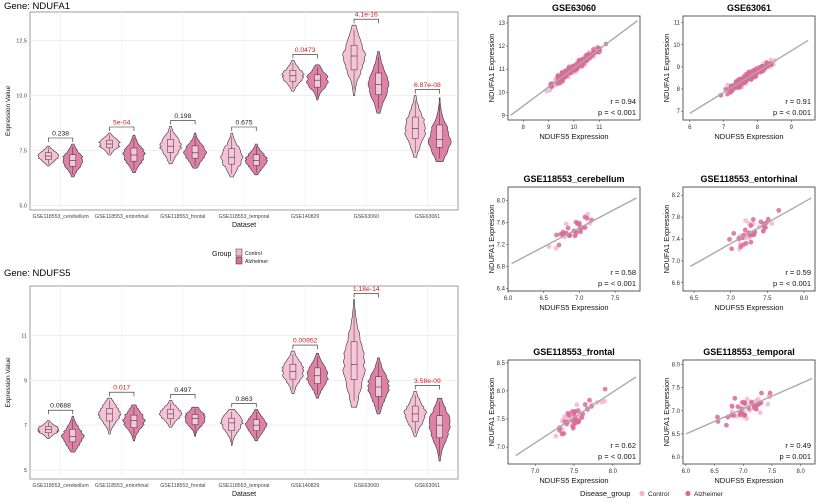 The height and width of the screenshot is (504, 825). I want to click on group-legend: Group Control Alzheimer, so click(240, 256).